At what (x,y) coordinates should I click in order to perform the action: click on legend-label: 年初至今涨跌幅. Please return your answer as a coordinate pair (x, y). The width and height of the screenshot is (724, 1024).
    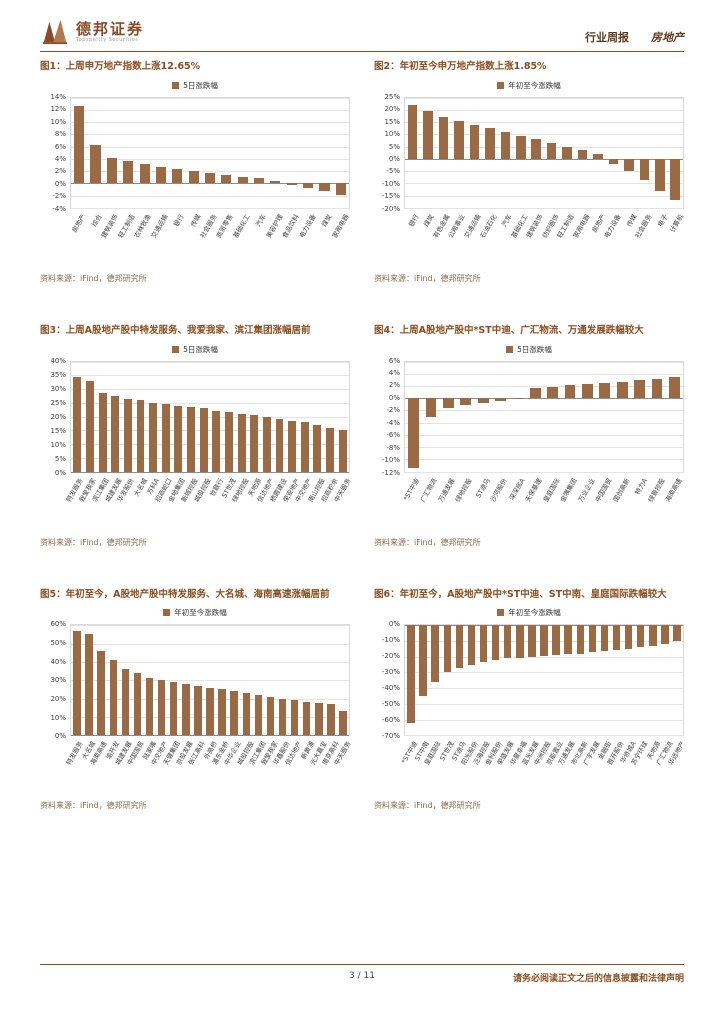
    Looking at the image, I should click on (534, 613).